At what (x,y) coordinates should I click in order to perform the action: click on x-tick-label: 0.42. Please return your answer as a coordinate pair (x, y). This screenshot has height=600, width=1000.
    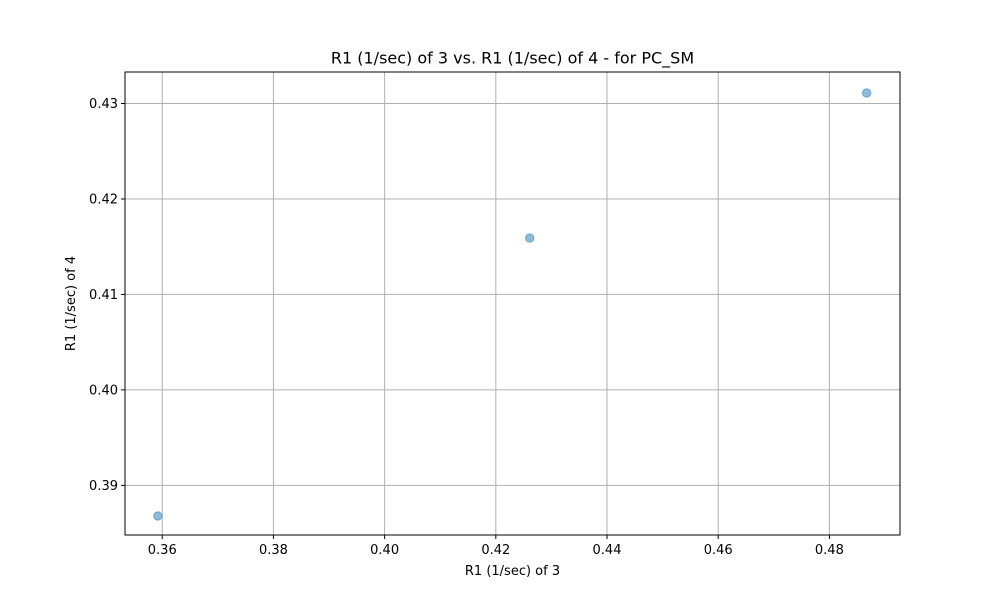
    Looking at the image, I should click on (495, 550).